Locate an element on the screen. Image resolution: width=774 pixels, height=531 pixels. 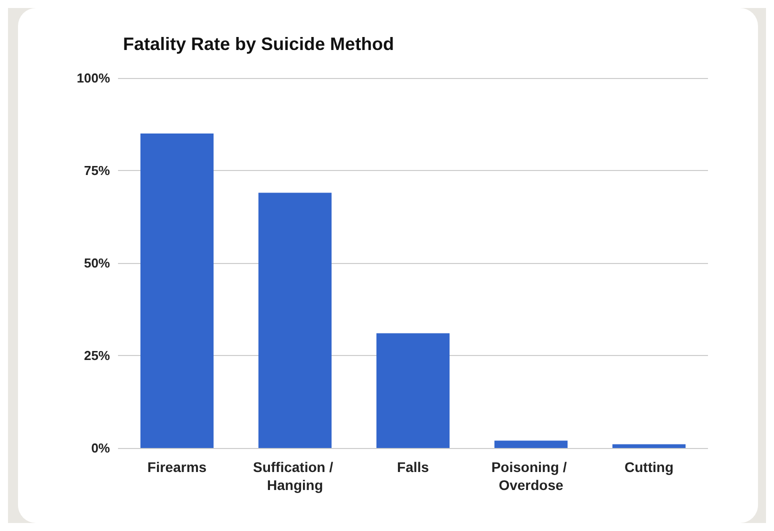
y-tick-label: 100% is located at coordinates (93, 78).